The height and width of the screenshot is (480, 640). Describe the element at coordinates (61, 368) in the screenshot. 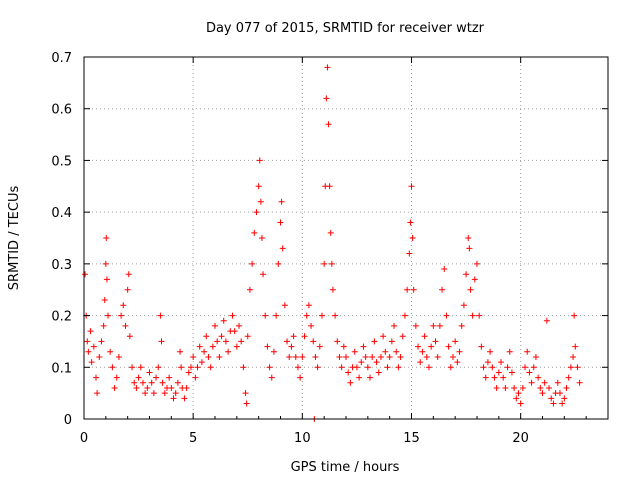

I see `y-tick-label: 0.1` at that location.